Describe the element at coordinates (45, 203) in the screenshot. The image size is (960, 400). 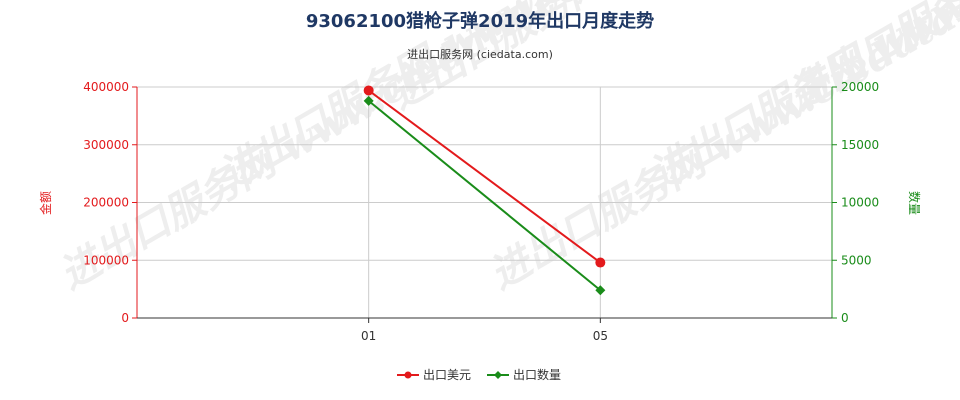
I see `y-left-axis-label: 金额` at that location.